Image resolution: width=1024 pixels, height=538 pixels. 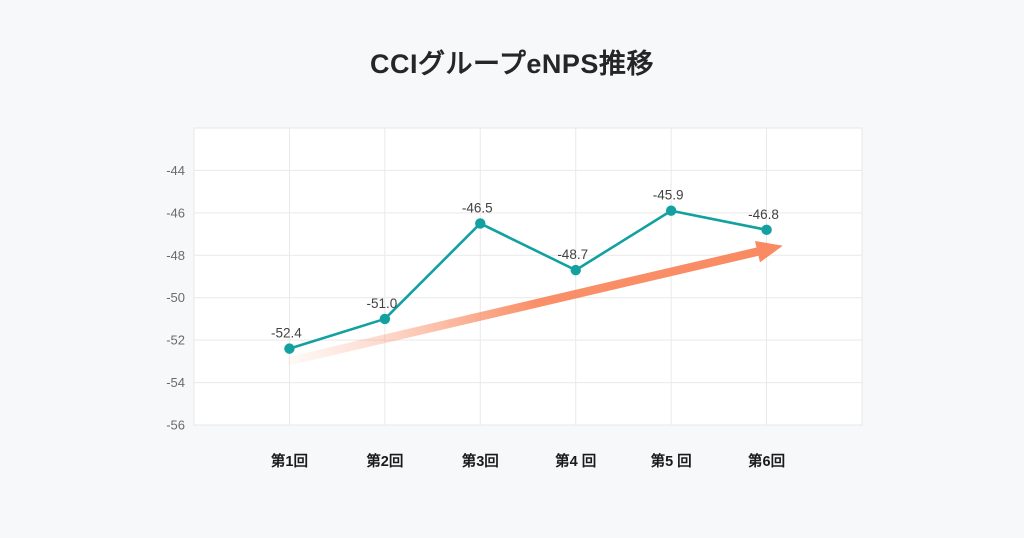 What do you see at coordinates (175, 297) in the screenshot?
I see `y-tick-label: -50` at bounding box center [175, 297].